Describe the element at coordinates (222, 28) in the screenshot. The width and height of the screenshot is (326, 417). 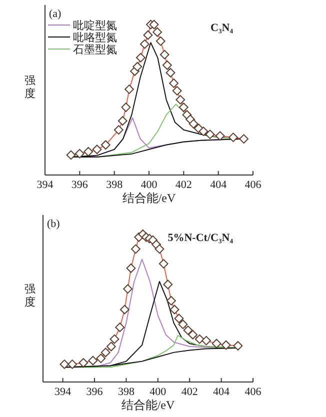
I see `annotation: C₃N₄` at that location.